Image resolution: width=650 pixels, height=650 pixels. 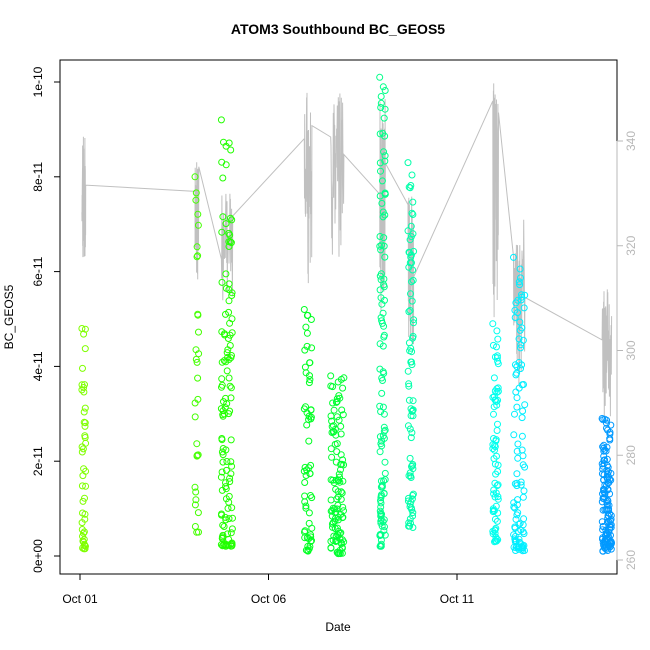 I want to click on y-tick-label: 0e+00, so click(x=38, y=556).